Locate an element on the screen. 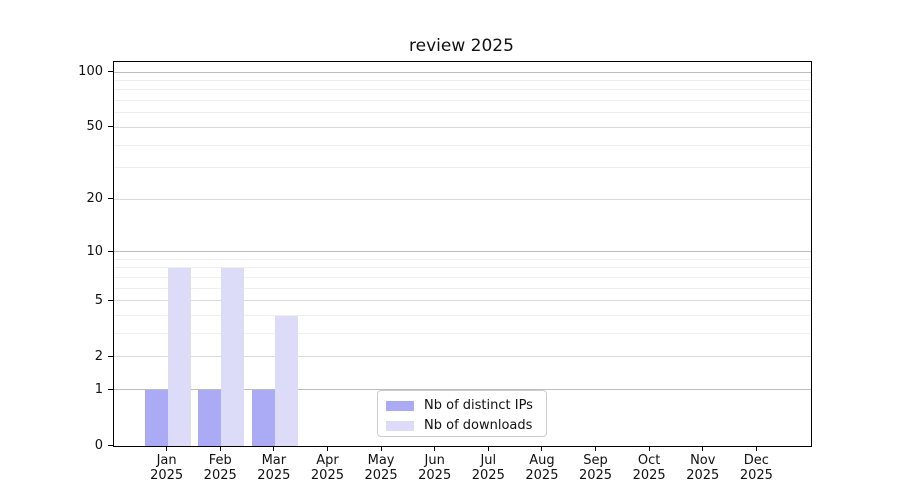 Image resolution: width=900 pixels, height=500 pixels. month-name: Jan is located at coordinates (166, 460).